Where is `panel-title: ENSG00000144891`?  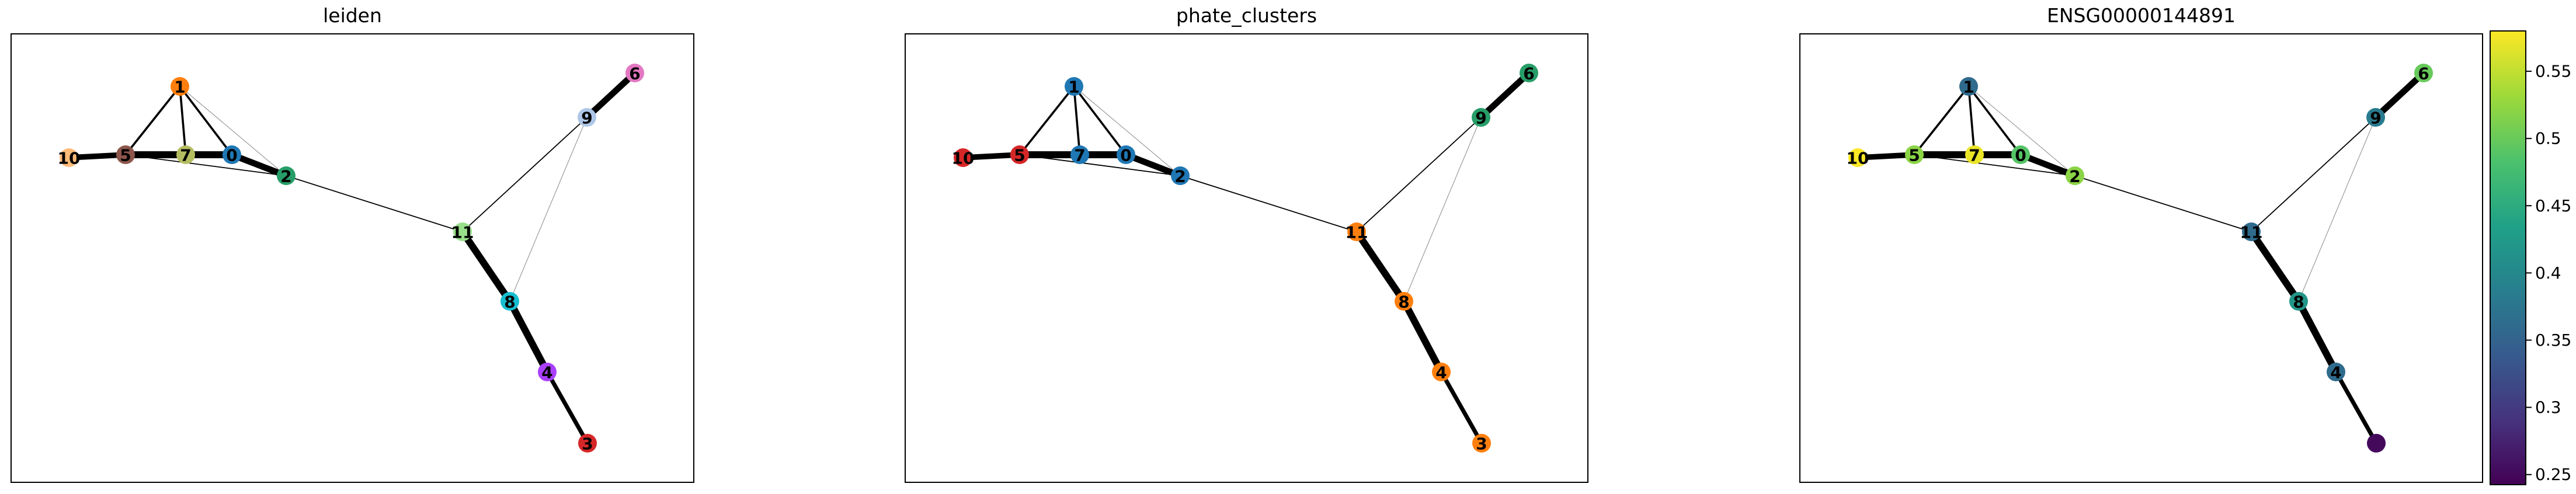 panel-title: ENSG00000144891 is located at coordinates (2142, 15).